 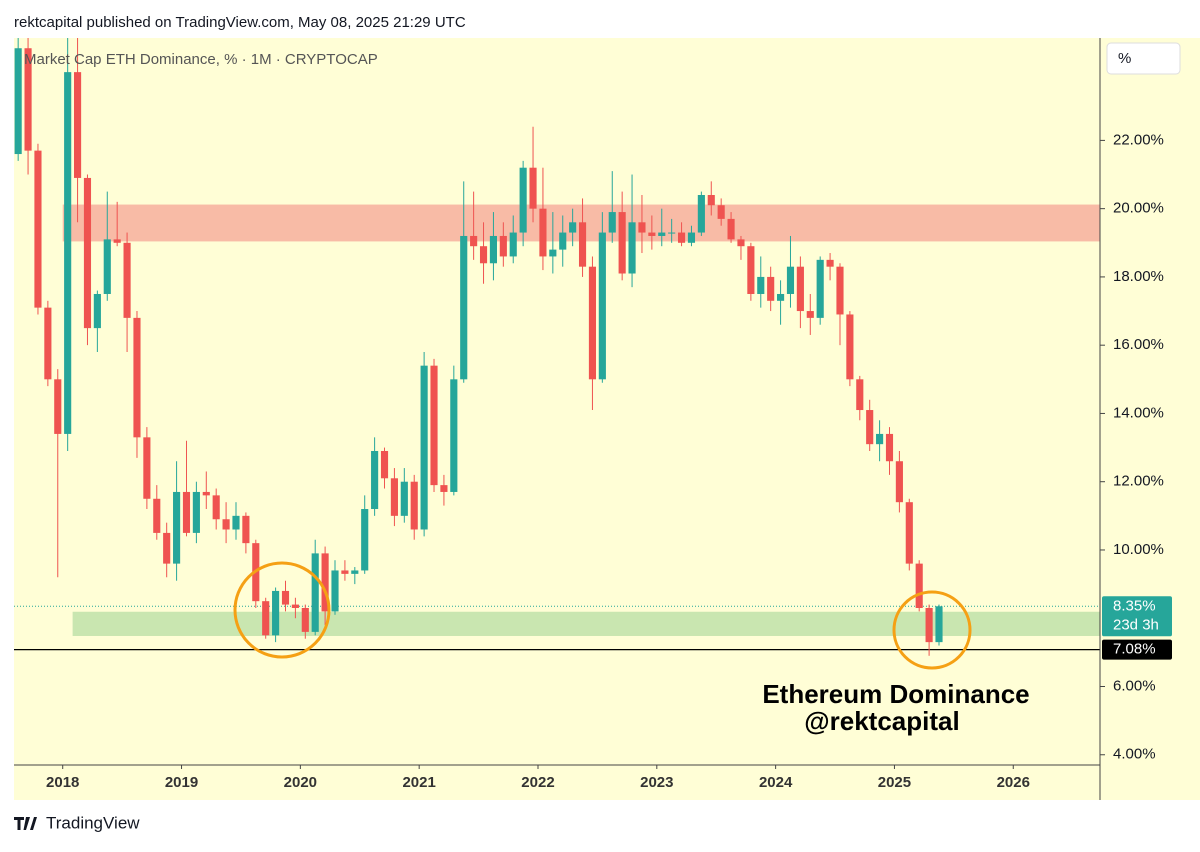 What do you see at coordinates (586, 623) in the screenshot?
I see `zone` at bounding box center [586, 623].